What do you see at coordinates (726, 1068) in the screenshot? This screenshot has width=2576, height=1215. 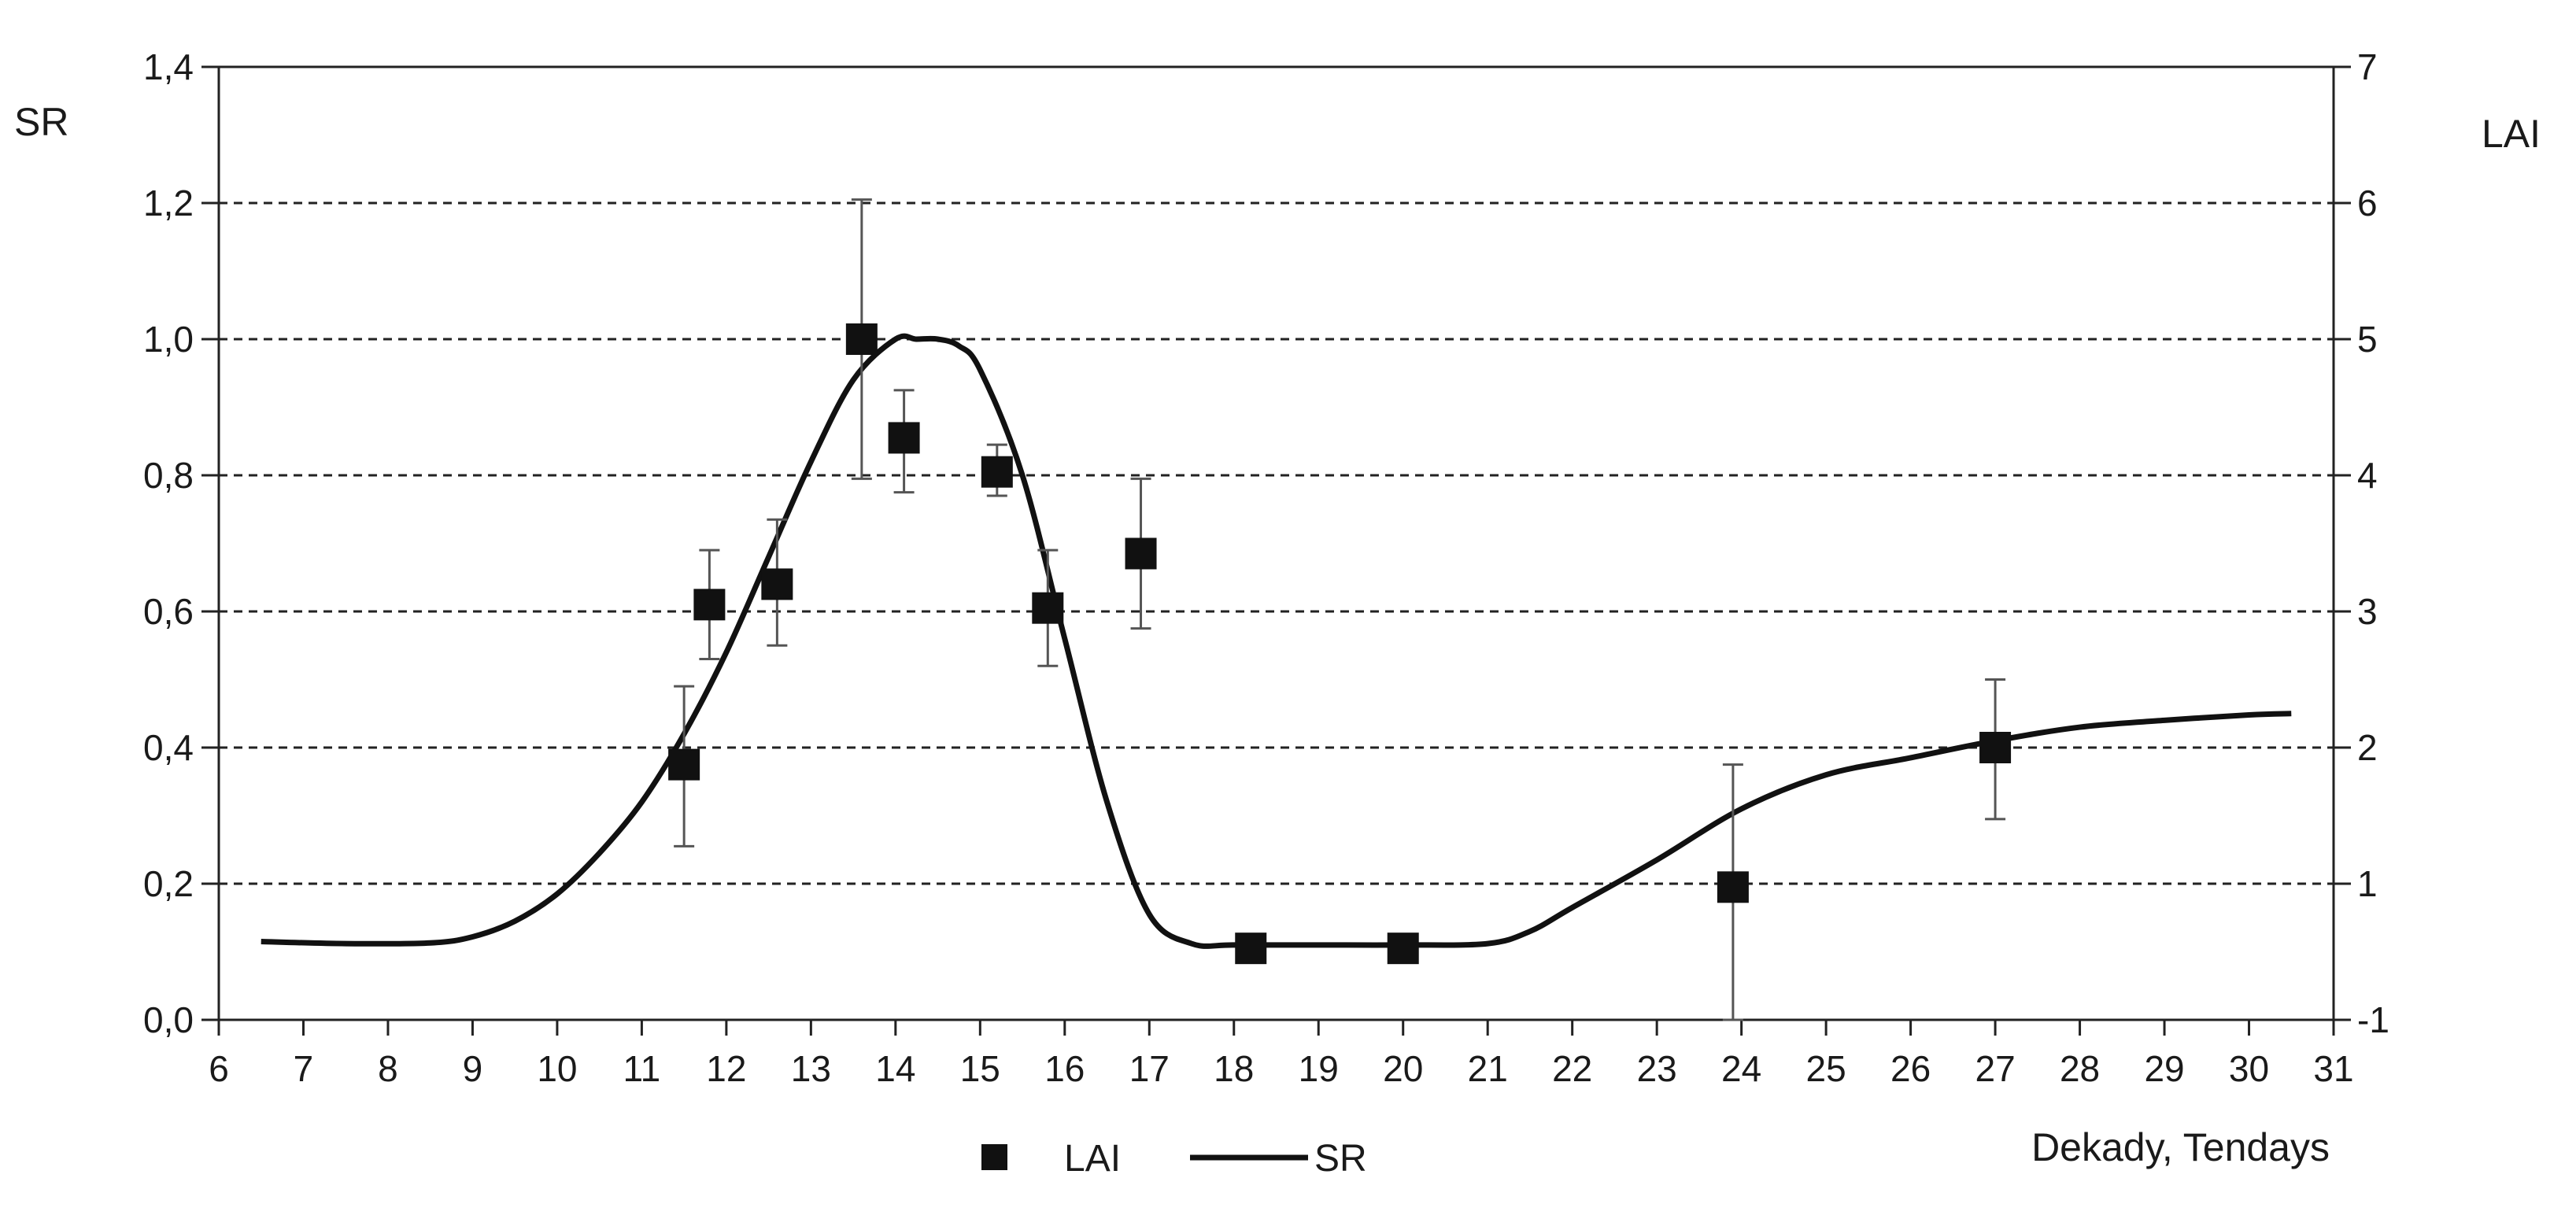 I see `x-tick-label: 12` at bounding box center [726, 1068].